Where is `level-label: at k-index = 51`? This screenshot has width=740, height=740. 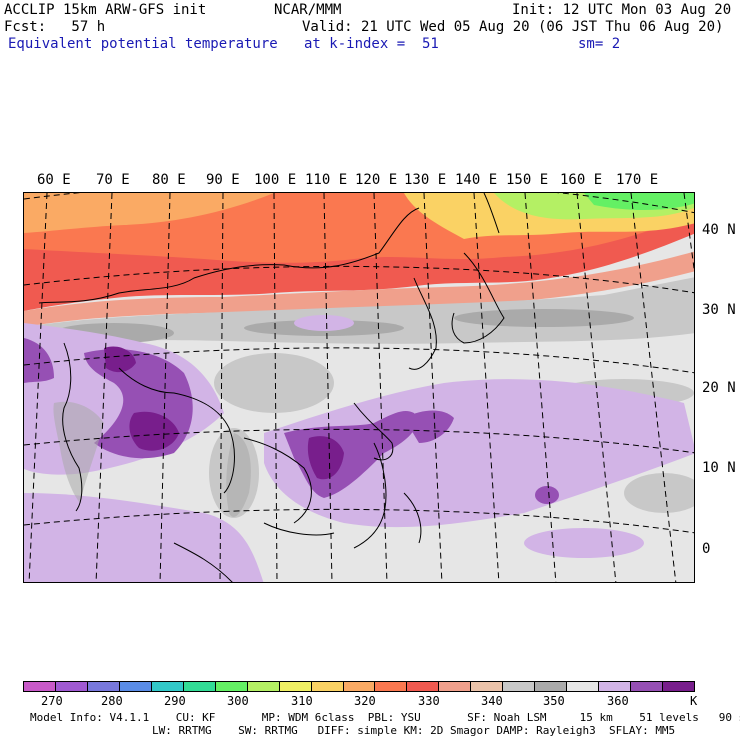 level-label: at k-index = 51 is located at coordinates (371, 44).